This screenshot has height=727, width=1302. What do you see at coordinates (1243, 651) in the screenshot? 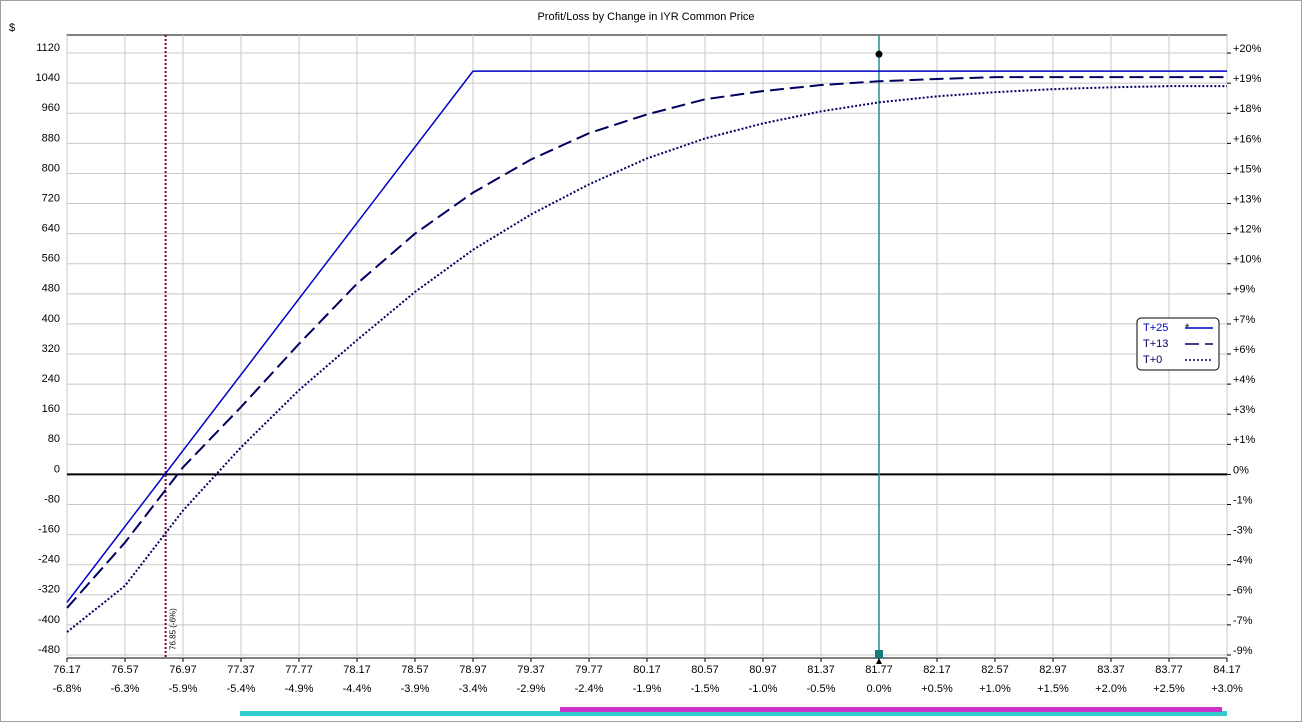
I see `y2-tick-label: -9%` at bounding box center [1243, 651].